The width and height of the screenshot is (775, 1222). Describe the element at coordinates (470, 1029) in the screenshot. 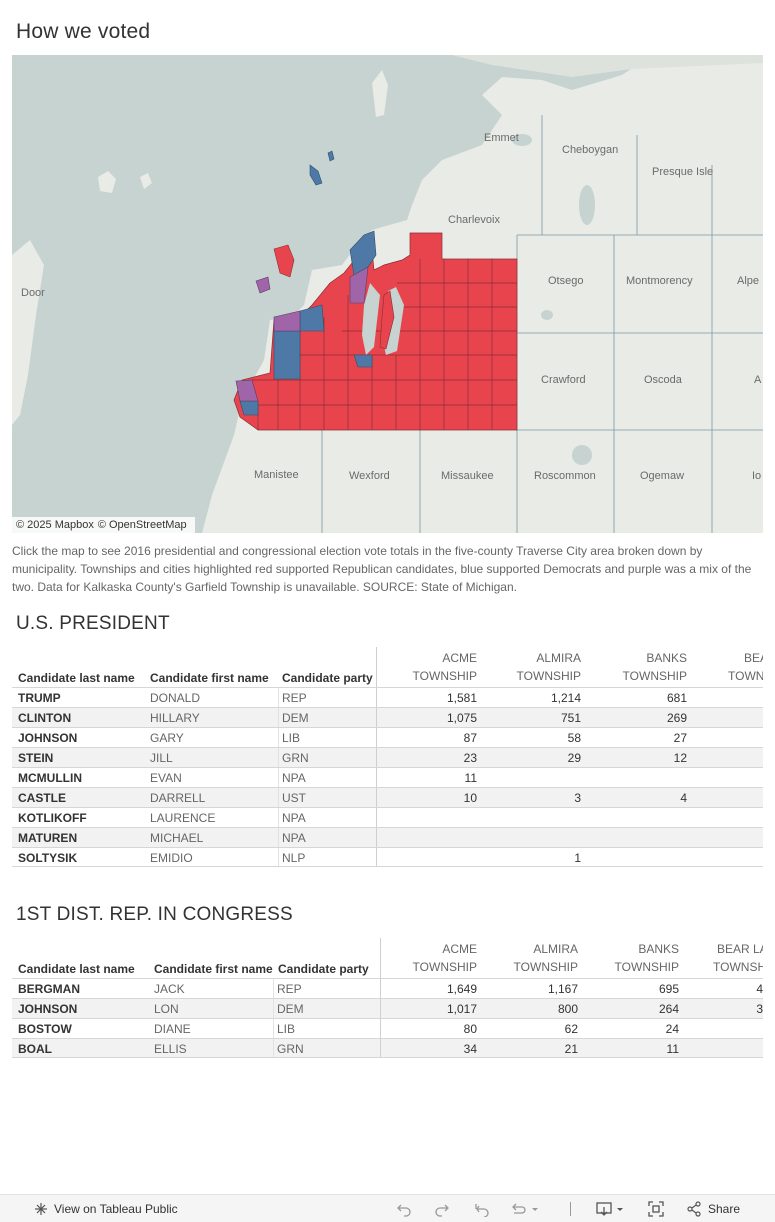

I see `vote-count: 80` at that location.